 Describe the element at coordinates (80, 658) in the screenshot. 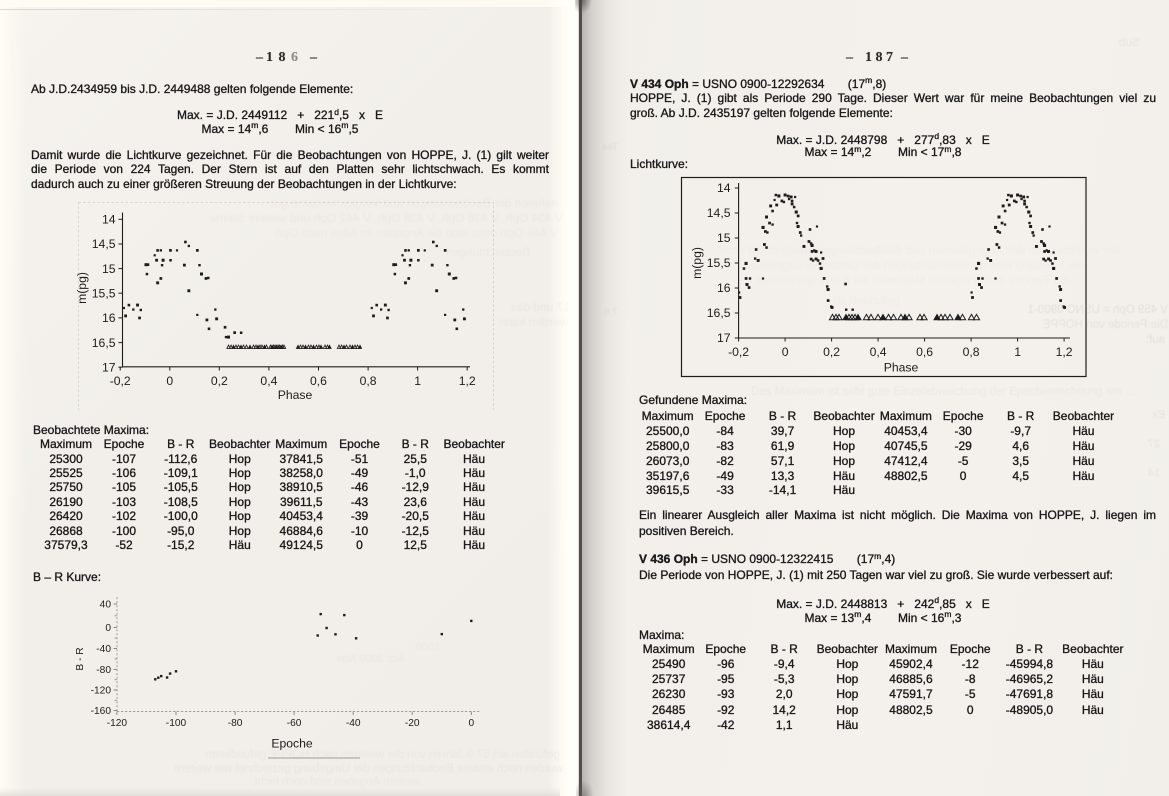

I see `svg-text: B - R` at that location.